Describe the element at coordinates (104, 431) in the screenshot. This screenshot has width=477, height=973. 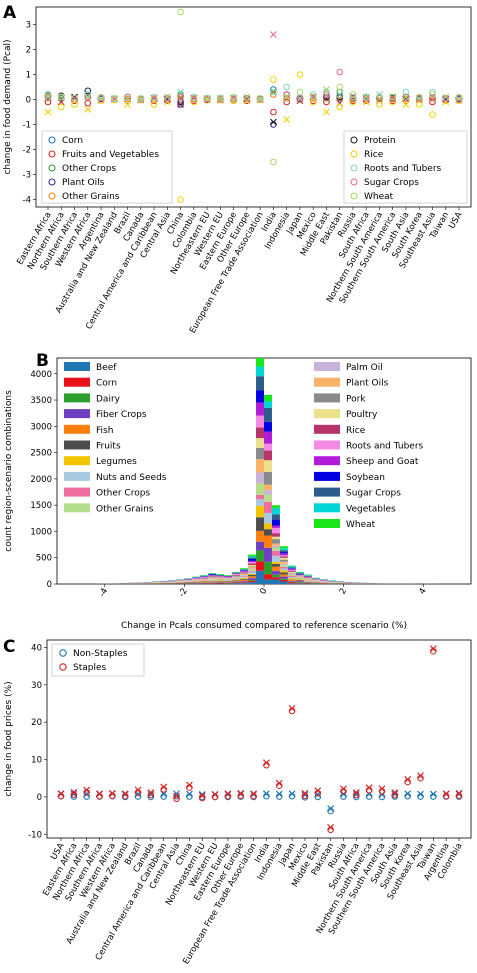
I see `legend-label: Fish` at that location.